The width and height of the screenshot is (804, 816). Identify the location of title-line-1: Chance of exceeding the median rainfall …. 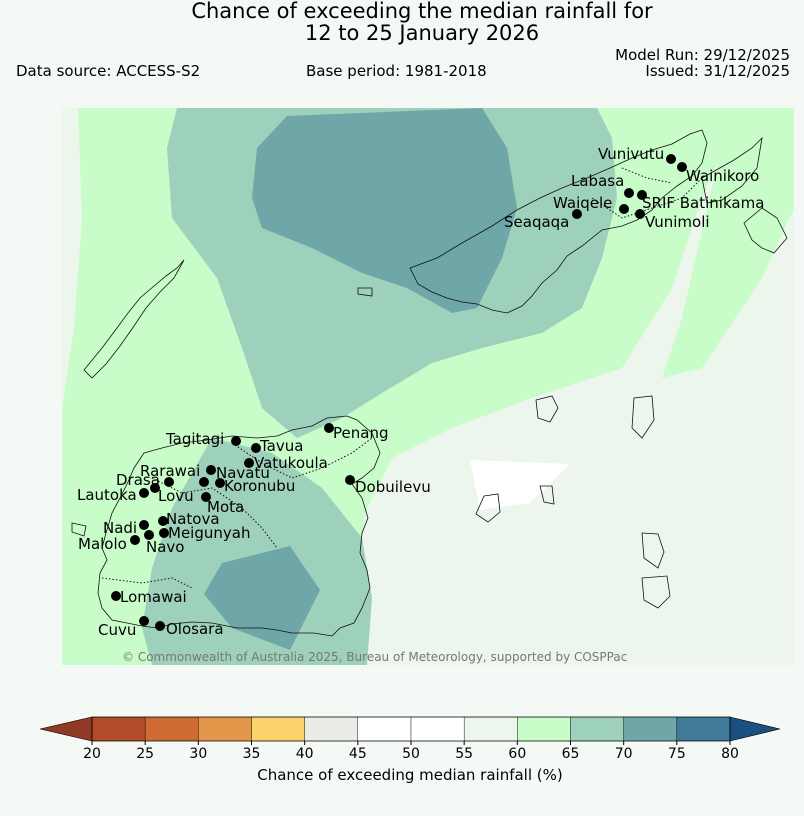
(422, 11).